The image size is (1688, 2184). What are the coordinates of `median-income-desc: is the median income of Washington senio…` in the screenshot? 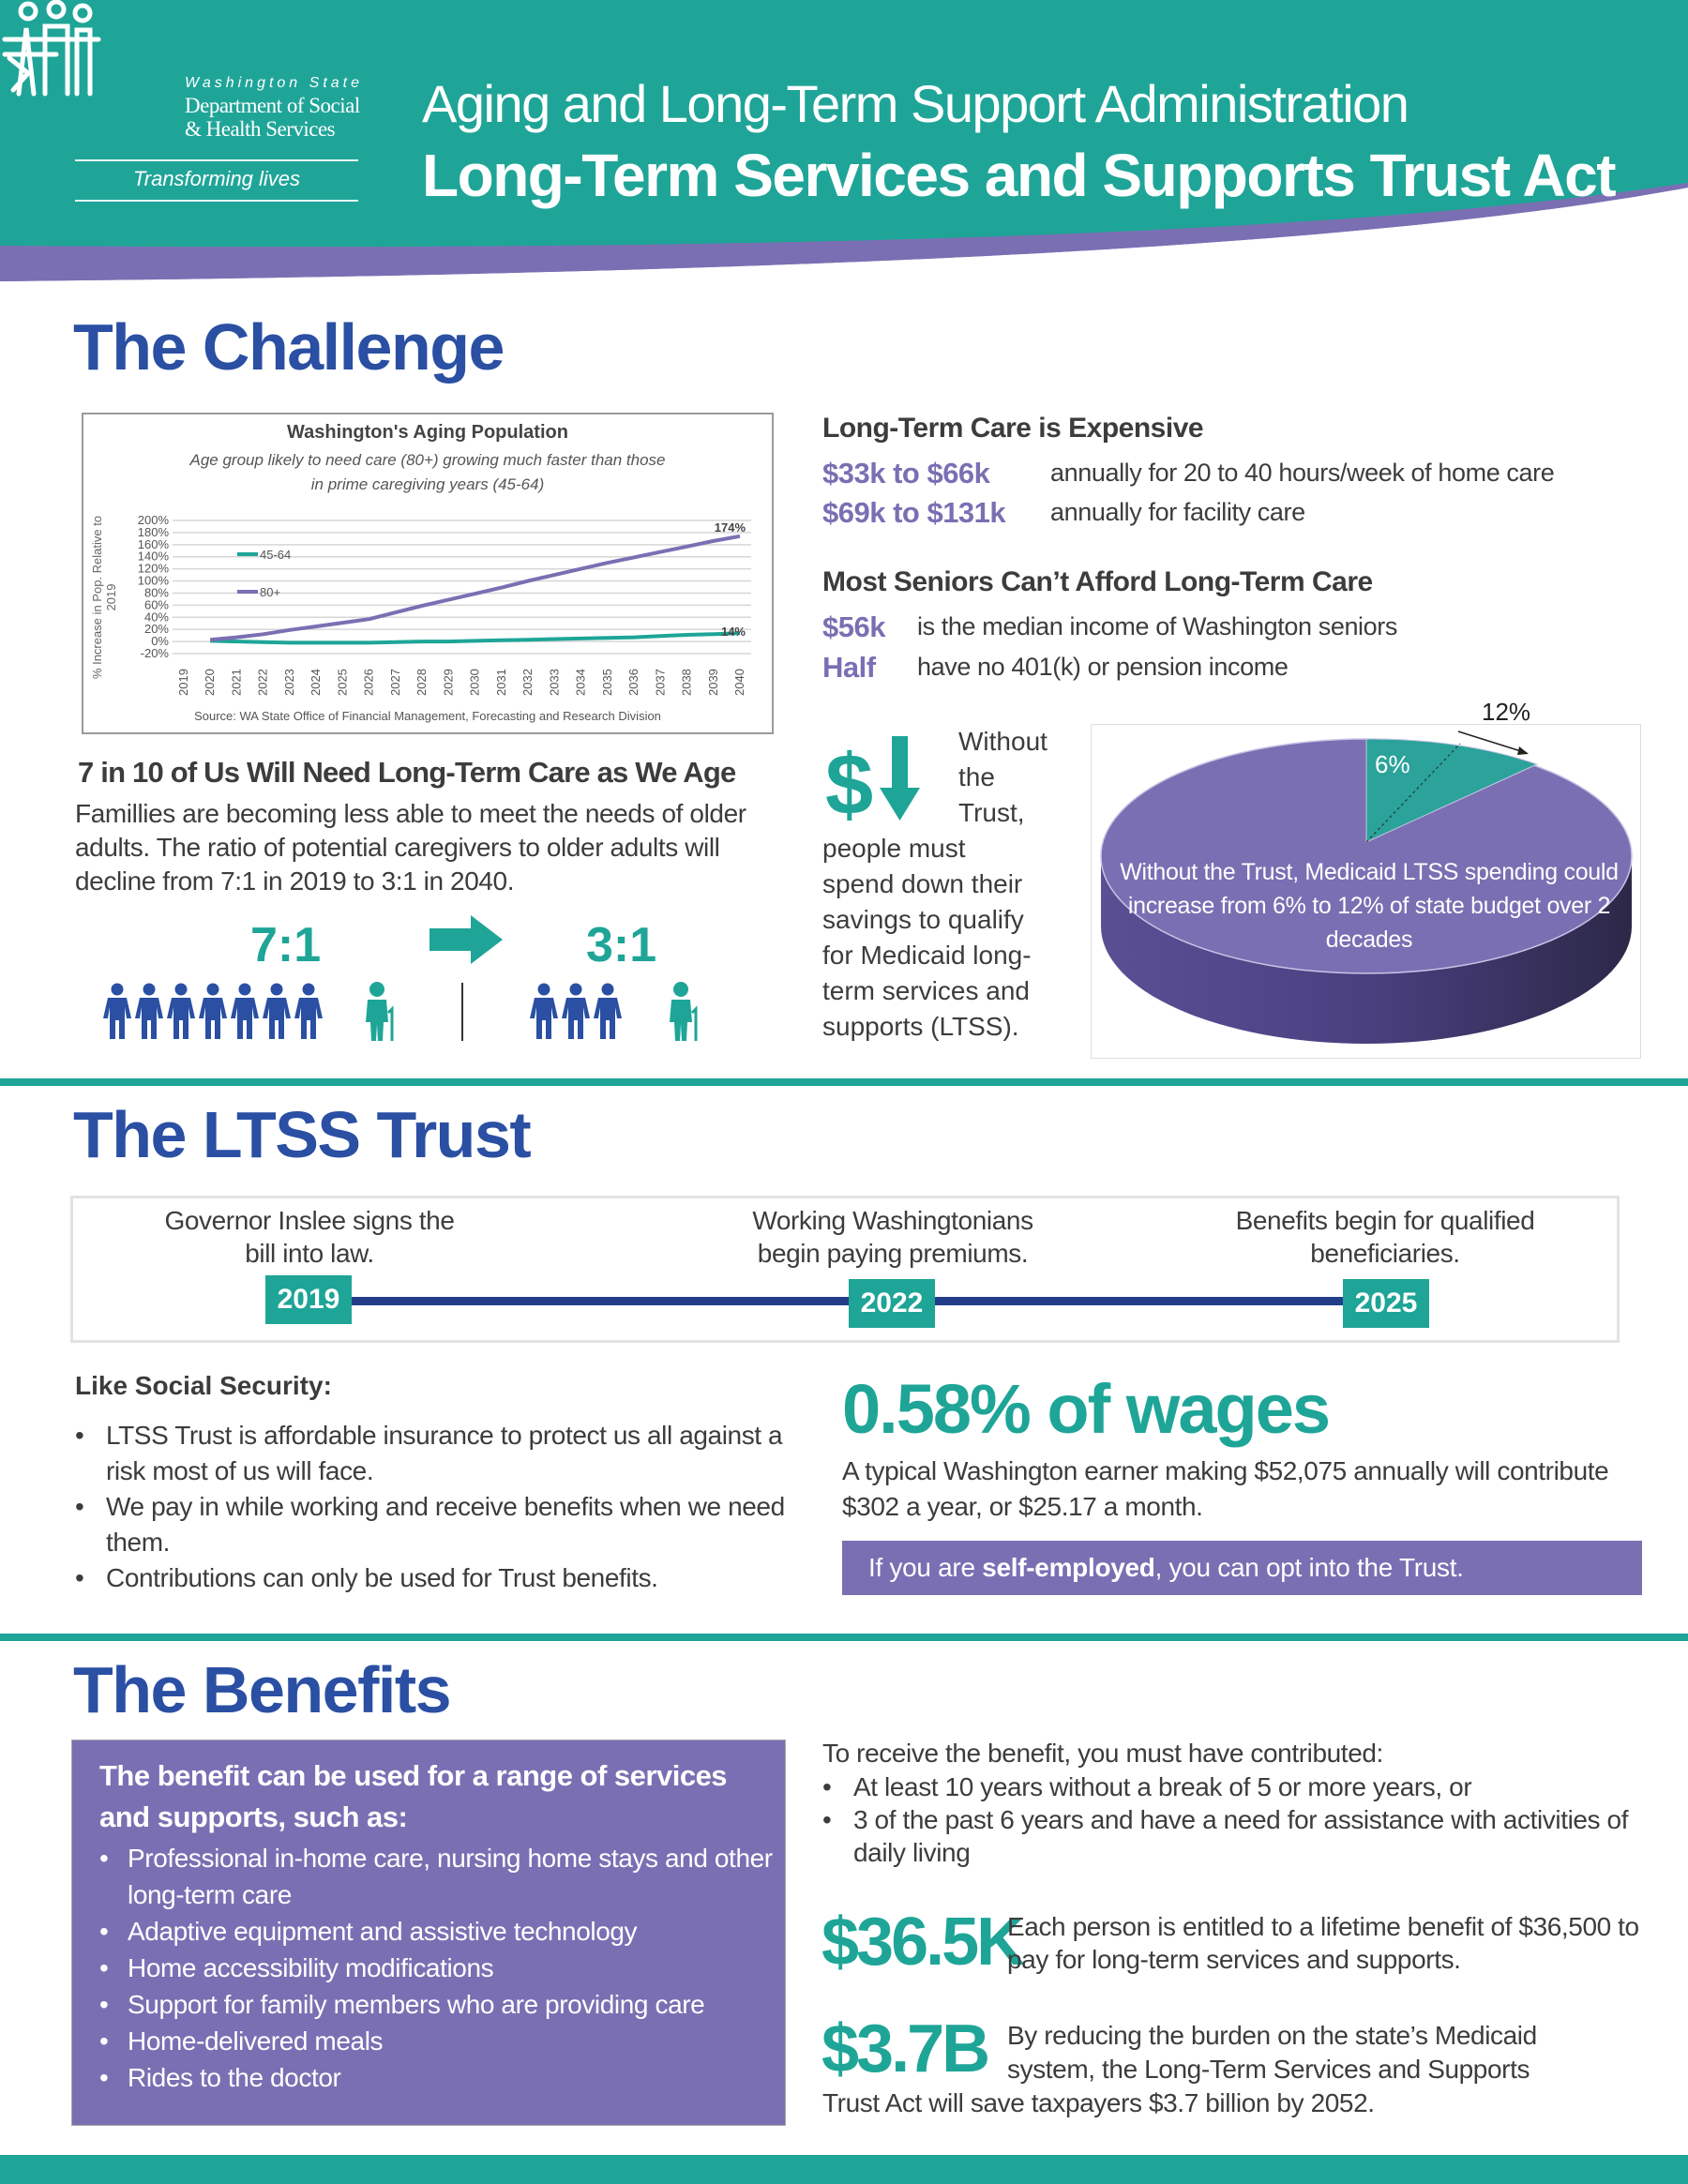 It's located at (1157, 626).